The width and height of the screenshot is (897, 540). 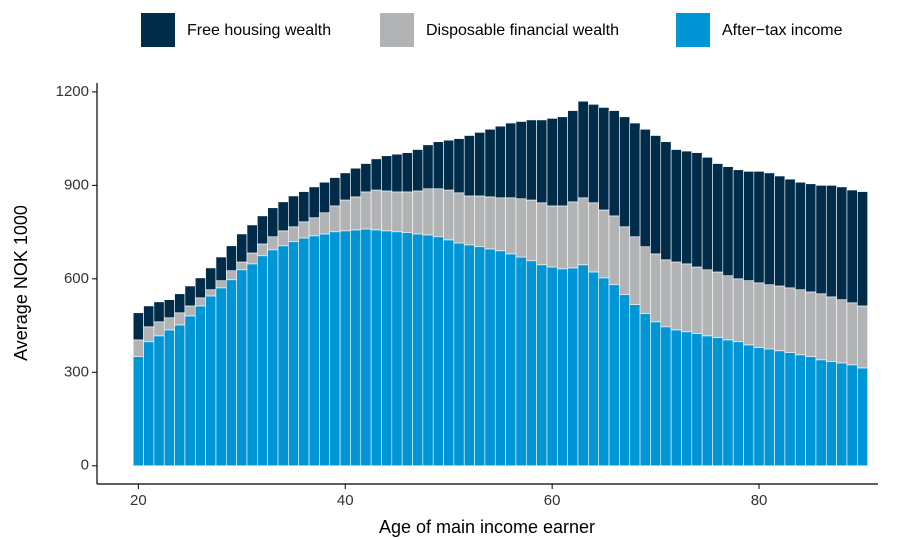 I want to click on y-tick-label: 0, so click(x=85, y=465).